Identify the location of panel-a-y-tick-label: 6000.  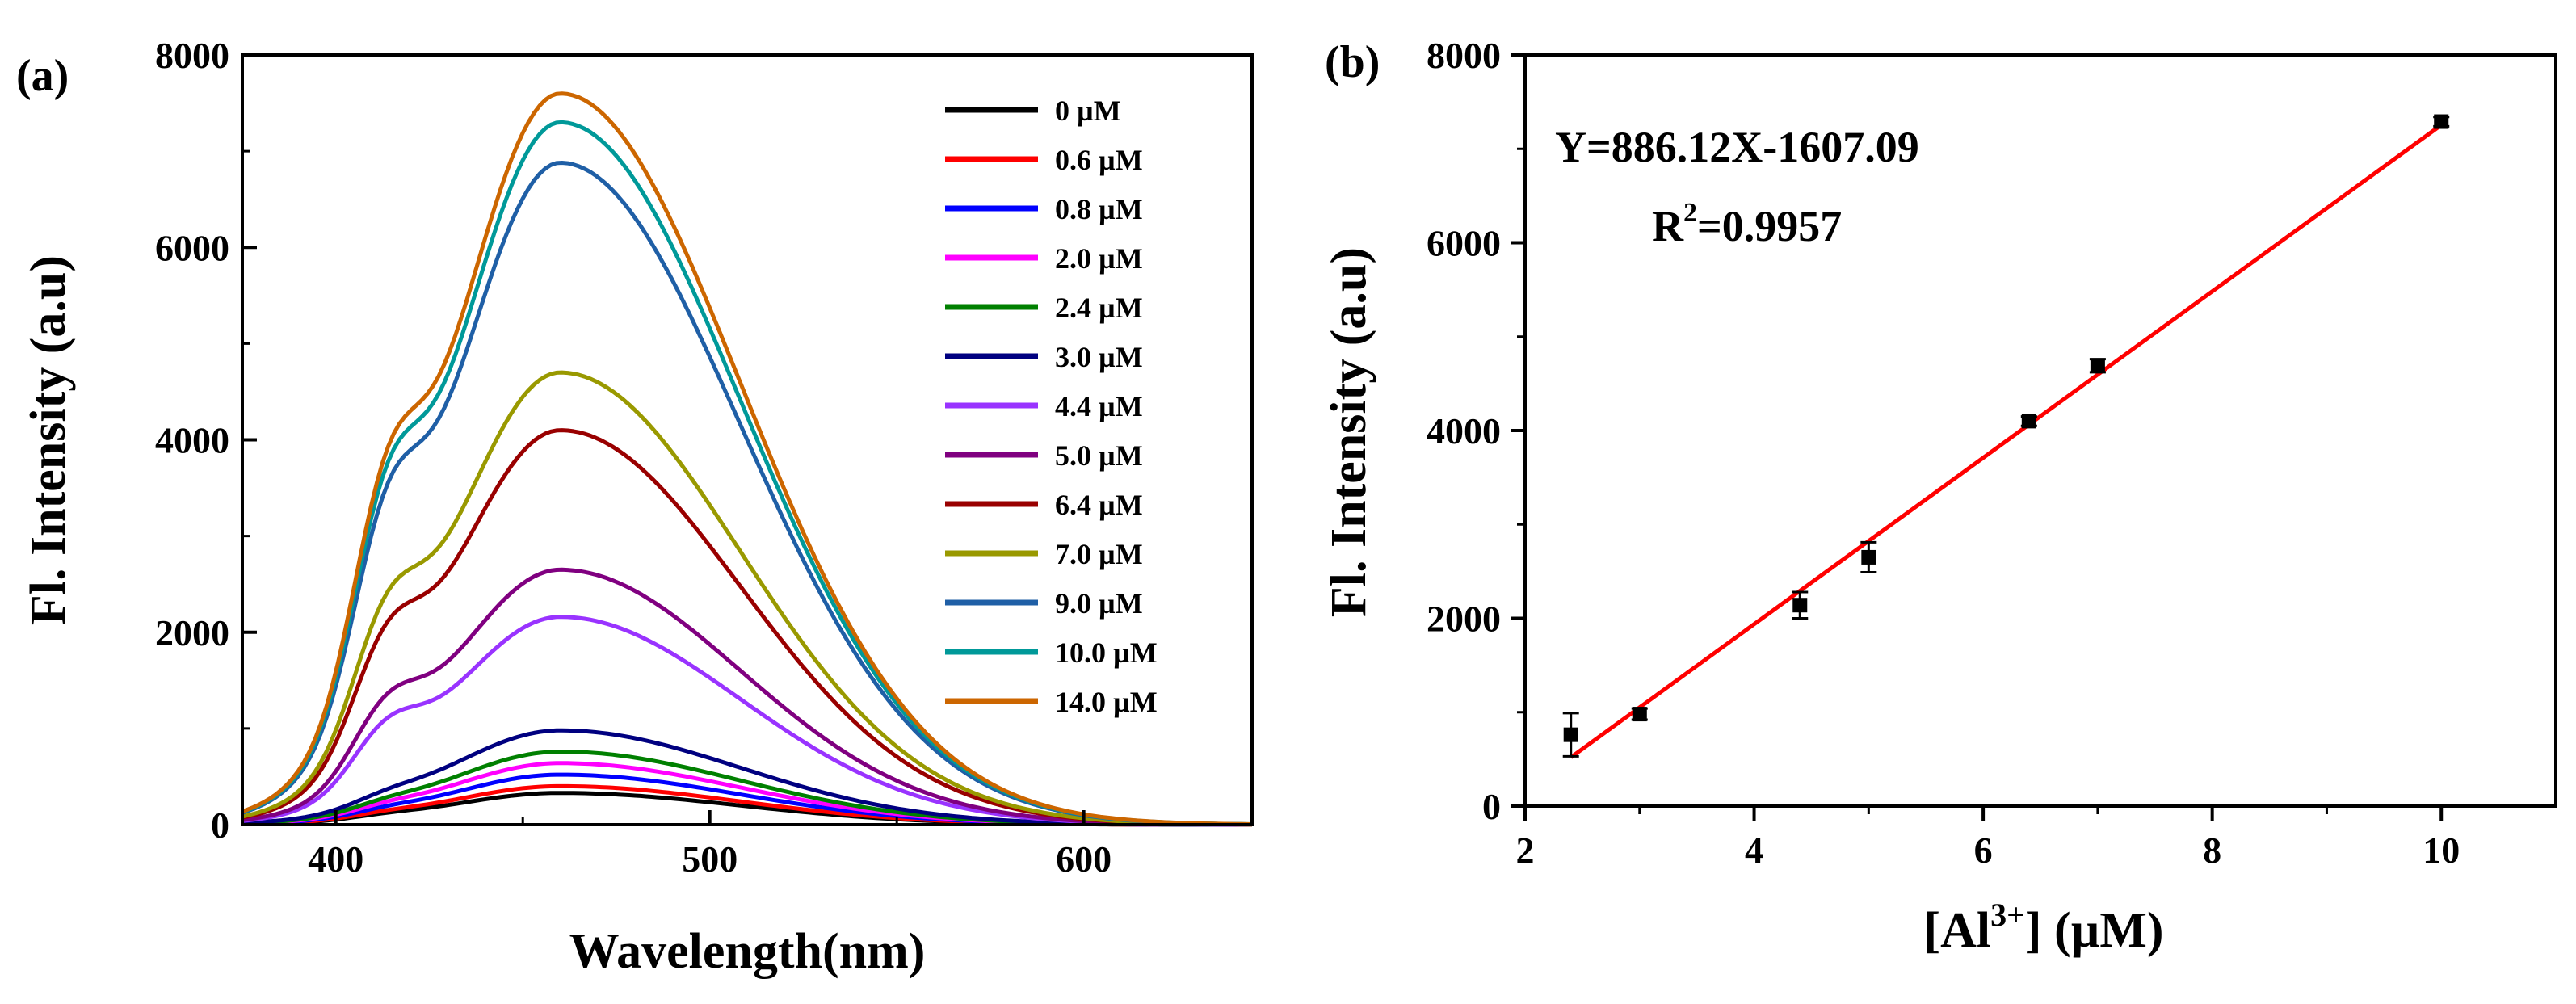
(192, 248).